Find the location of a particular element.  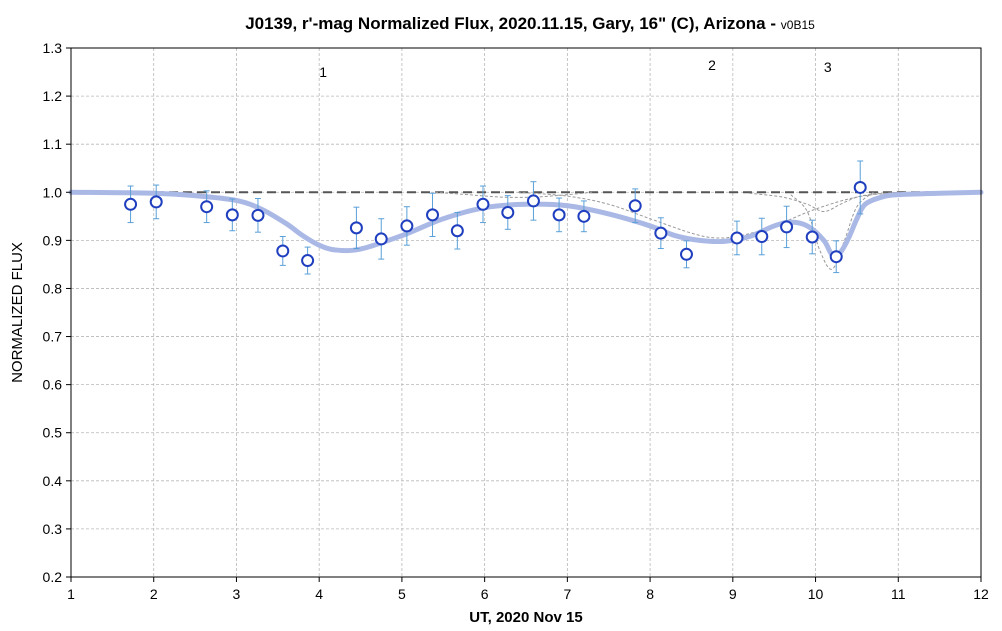

y-tick-label: 1.2 is located at coordinates (53, 96).